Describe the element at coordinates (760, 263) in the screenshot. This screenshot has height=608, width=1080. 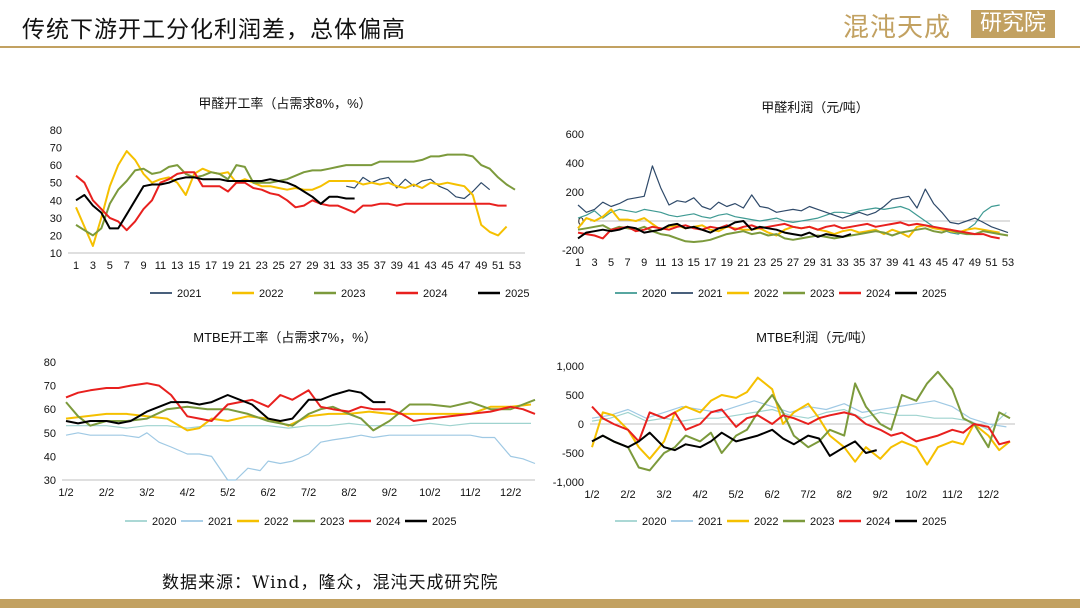
I see `x-tick-label: 23` at that location.